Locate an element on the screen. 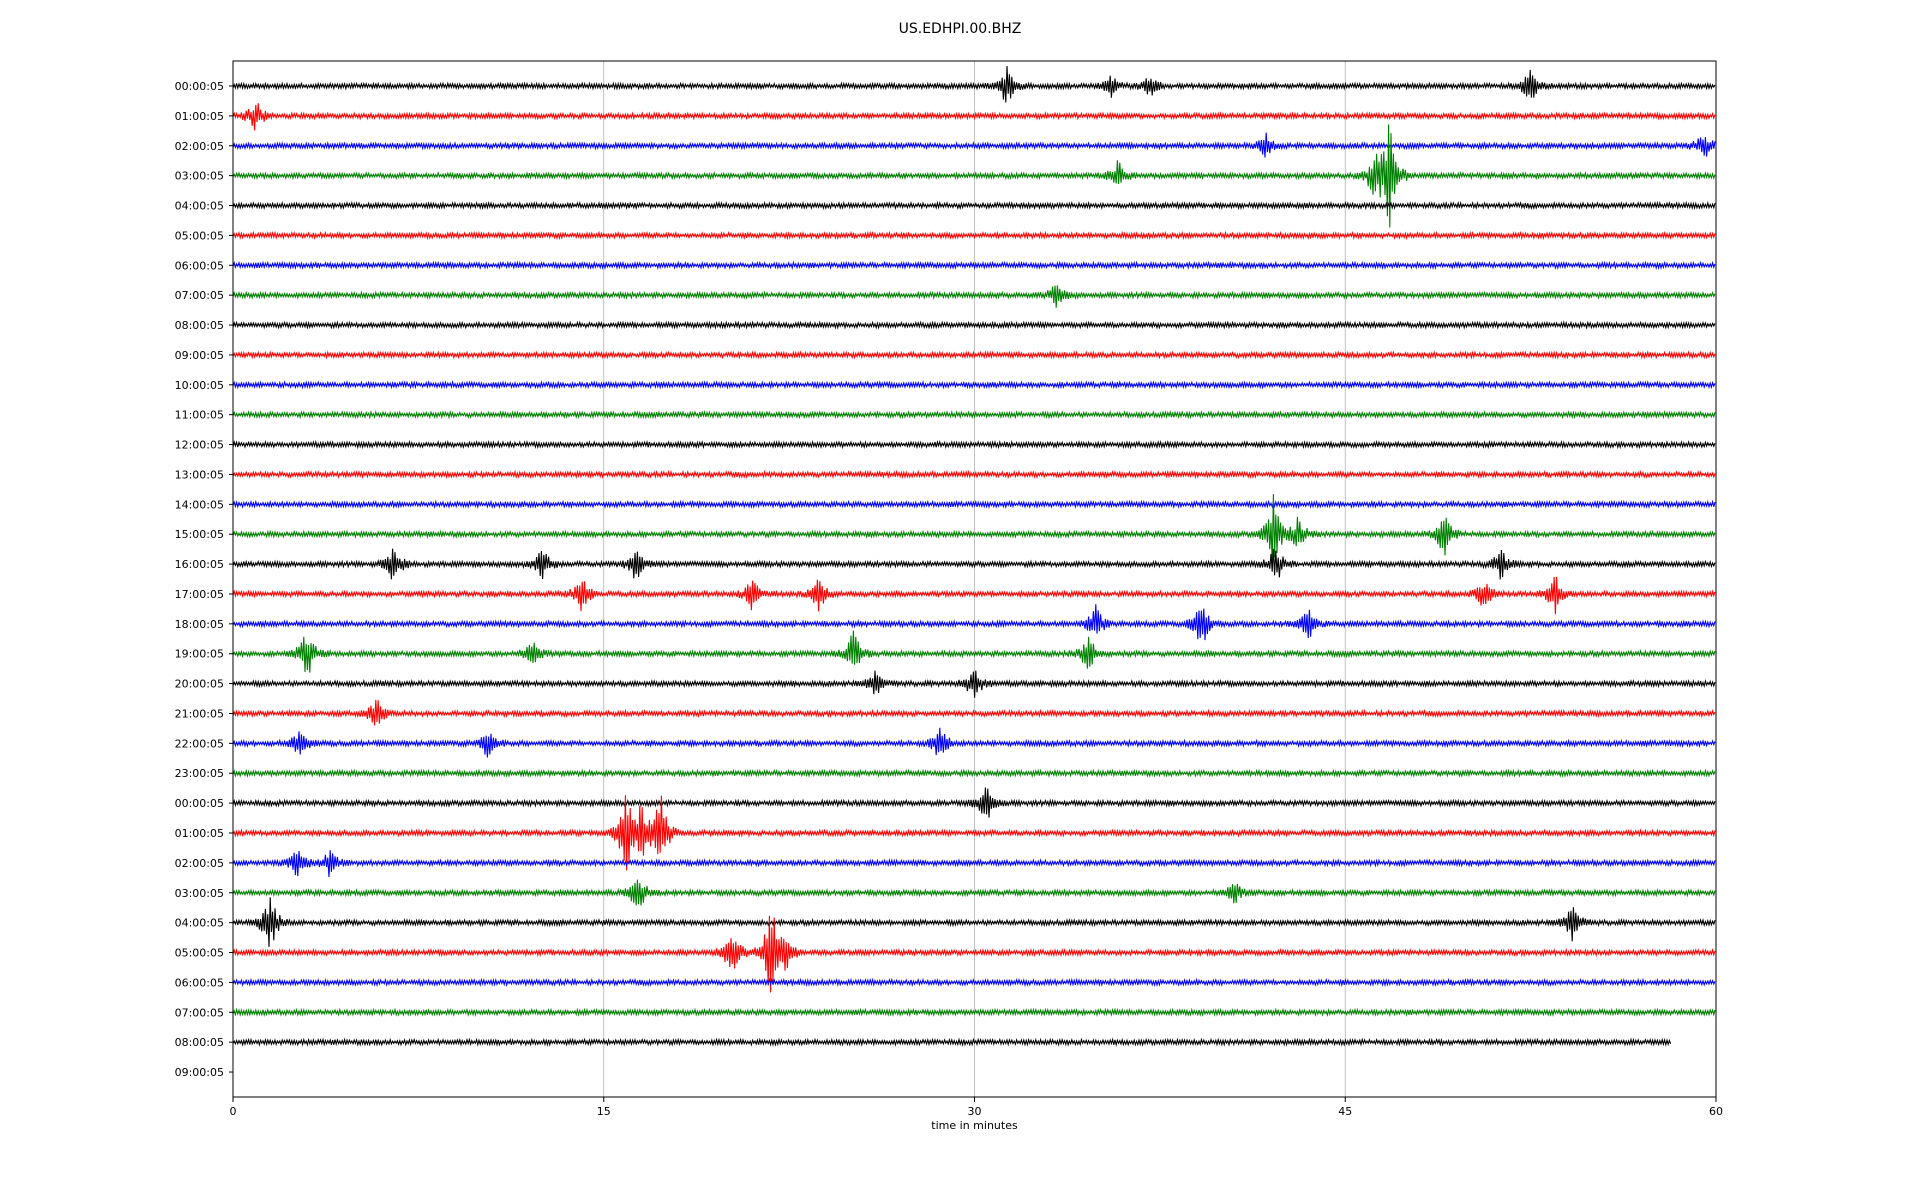 The width and height of the screenshot is (1920, 1200). row-time-label: 23:00:05 is located at coordinates (199, 773).